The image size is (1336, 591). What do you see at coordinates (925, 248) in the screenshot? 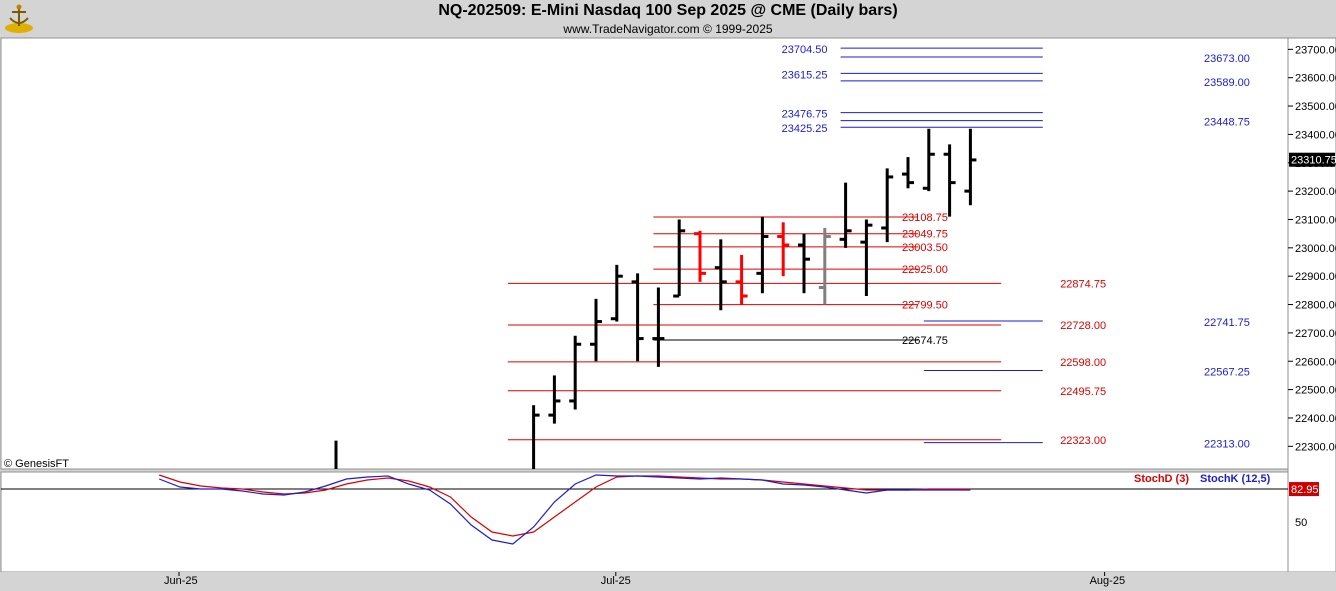
I see `level-label: 23003.50` at bounding box center [925, 248].